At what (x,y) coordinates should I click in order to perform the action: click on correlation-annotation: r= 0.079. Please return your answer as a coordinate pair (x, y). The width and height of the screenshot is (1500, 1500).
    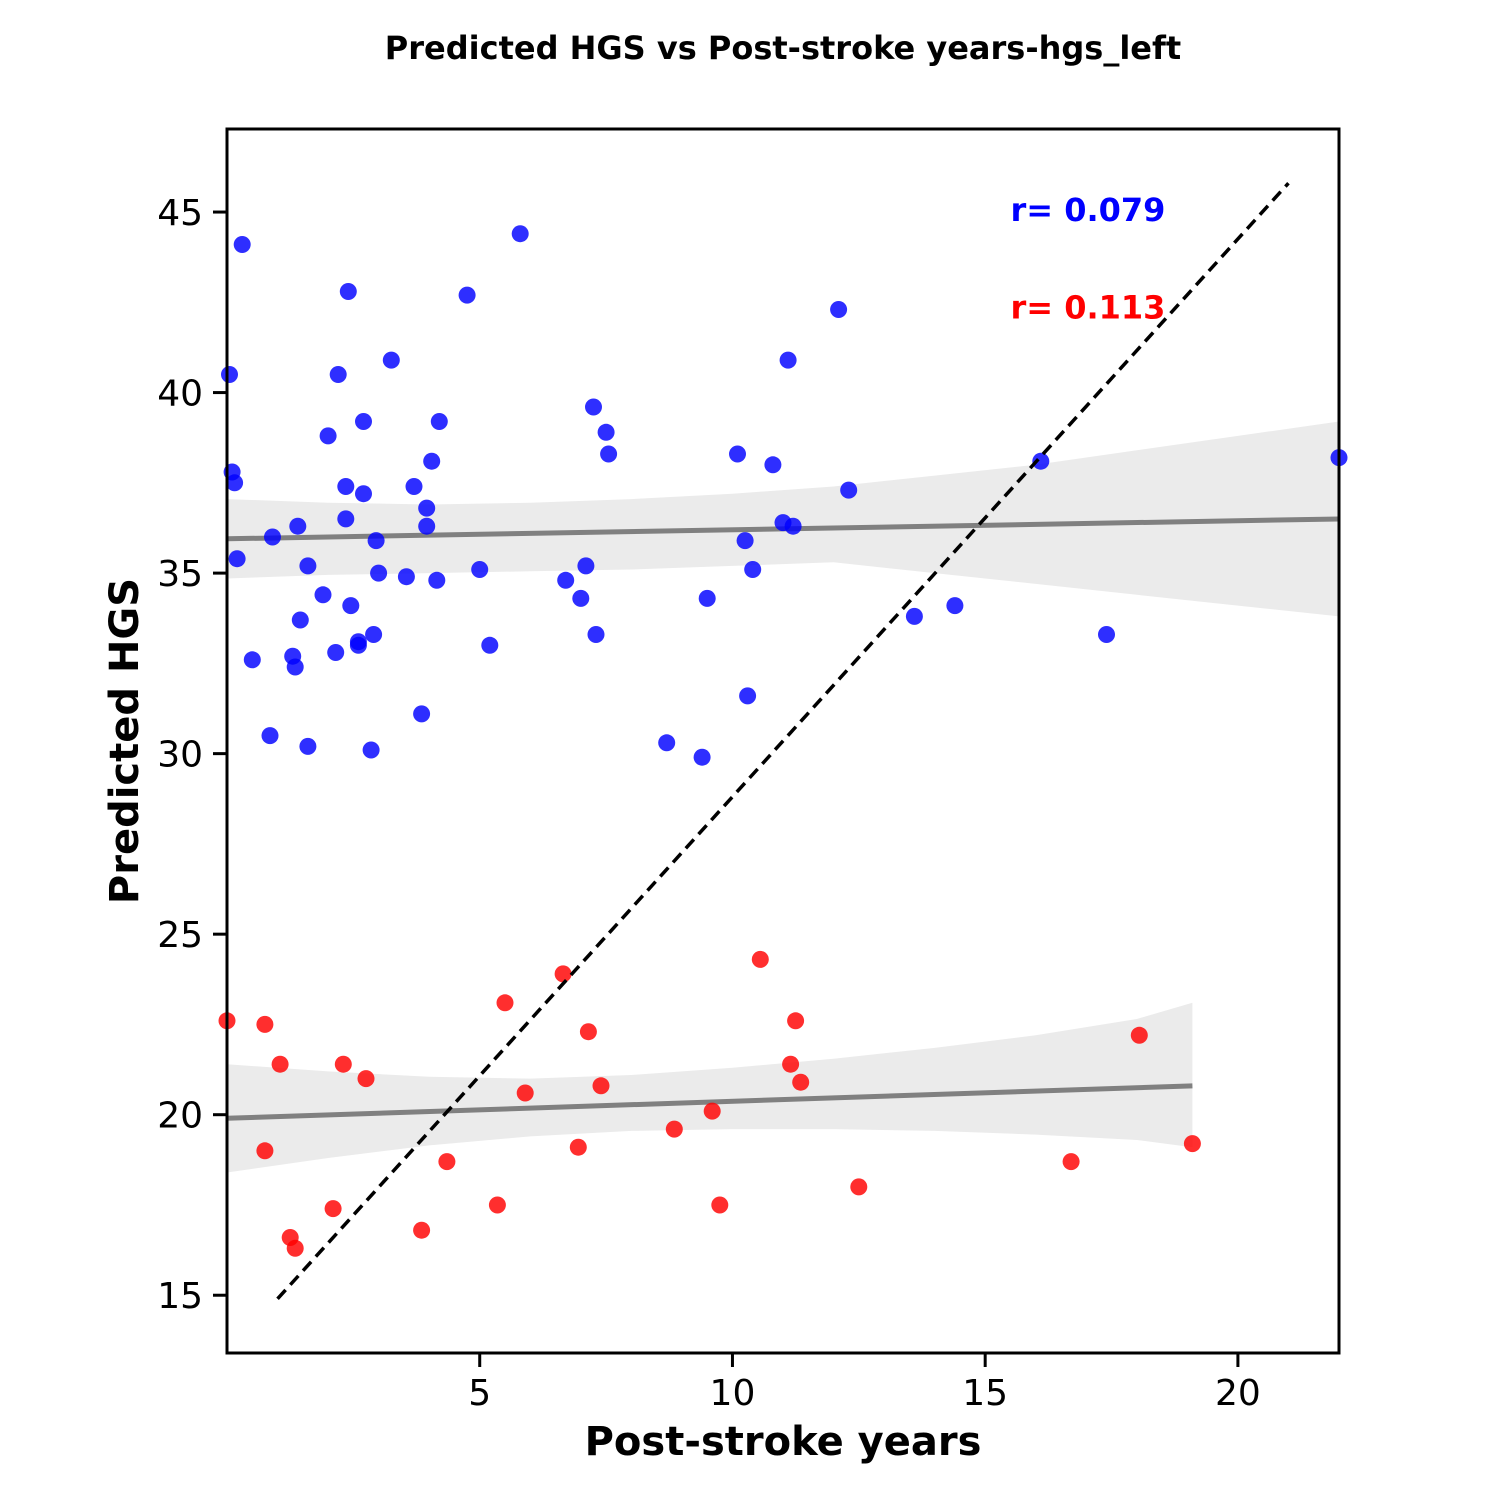
    Looking at the image, I should click on (1087, 210).